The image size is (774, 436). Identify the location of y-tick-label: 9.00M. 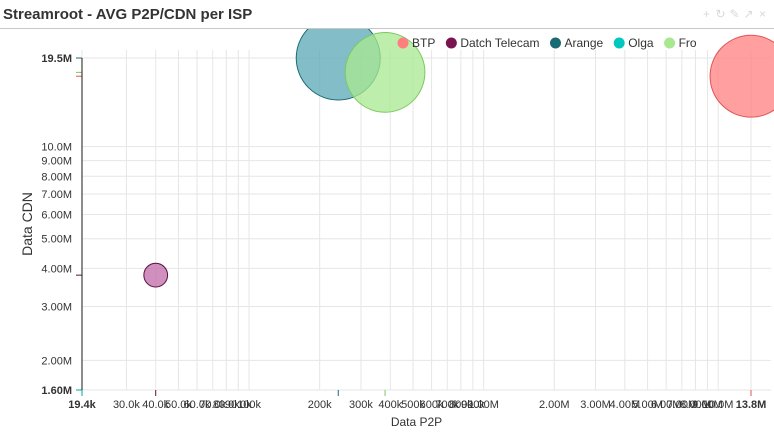
(56, 162).